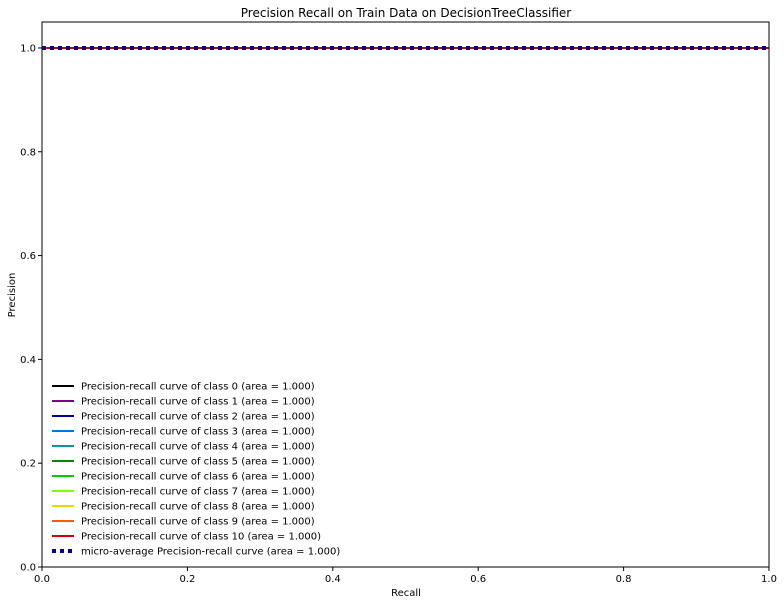  What do you see at coordinates (12, 295) in the screenshot?
I see `y-axis-label: Precision` at bounding box center [12, 295].